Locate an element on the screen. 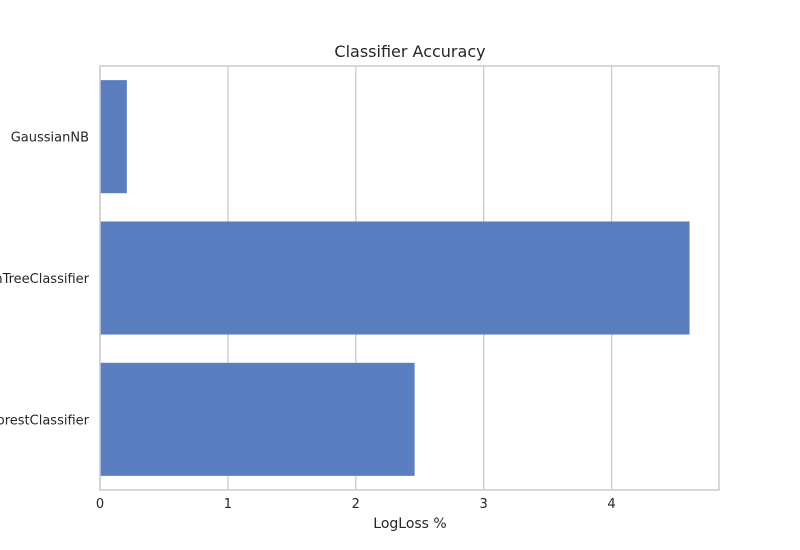  y-tick-label-0: GaussianNB is located at coordinates (50, 138).